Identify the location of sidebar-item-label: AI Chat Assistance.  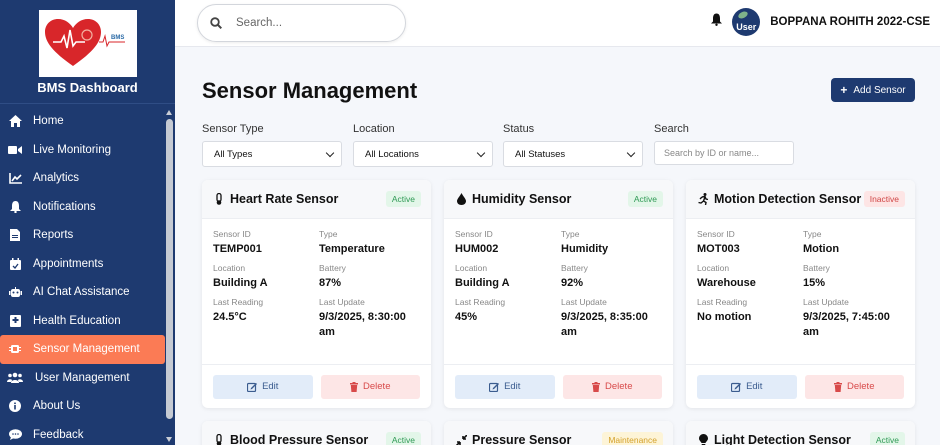
(81, 292).